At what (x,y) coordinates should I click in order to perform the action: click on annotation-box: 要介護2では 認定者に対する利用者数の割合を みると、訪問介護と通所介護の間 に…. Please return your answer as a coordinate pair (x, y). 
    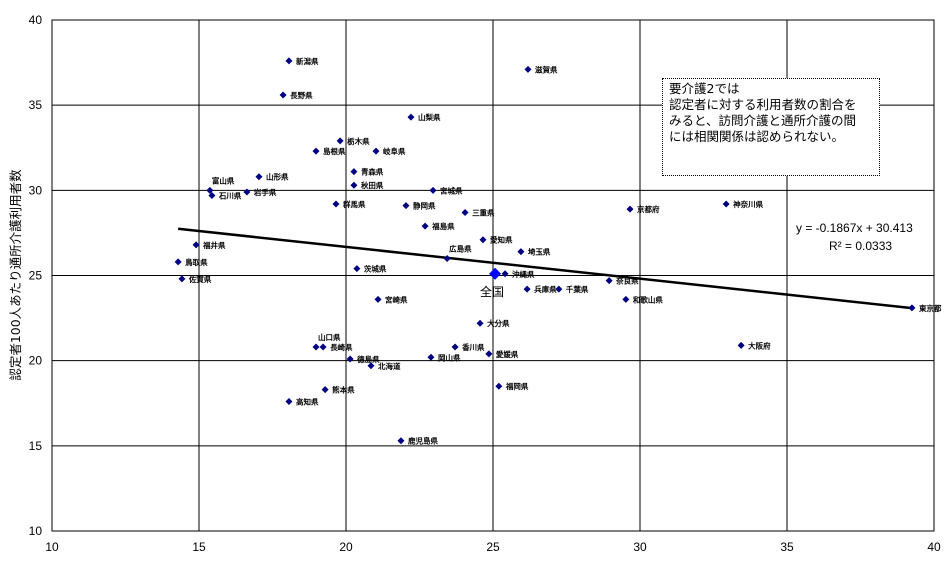
    Looking at the image, I should click on (771, 127).